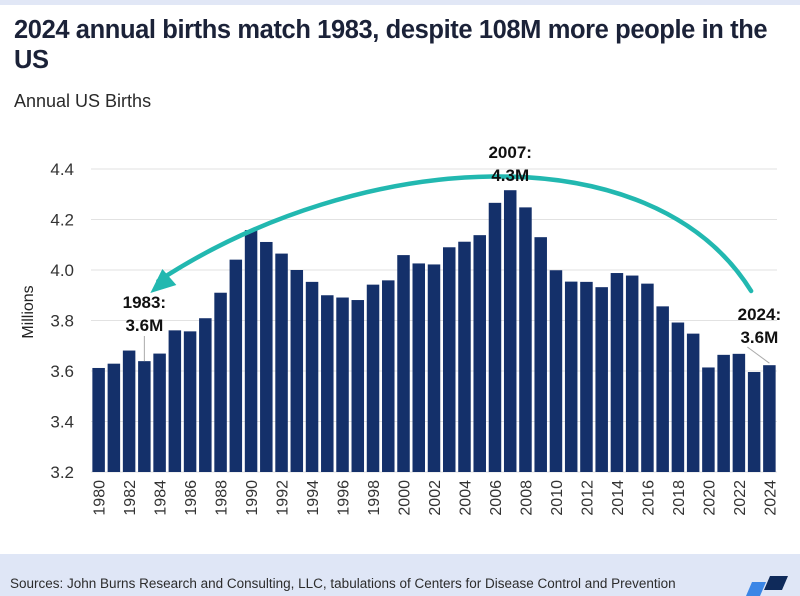 This screenshot has width=800, height=596. Describe the element at coordinates (62, 270) in the screenshot. I see `y-tick-label: 4.0` at that location.